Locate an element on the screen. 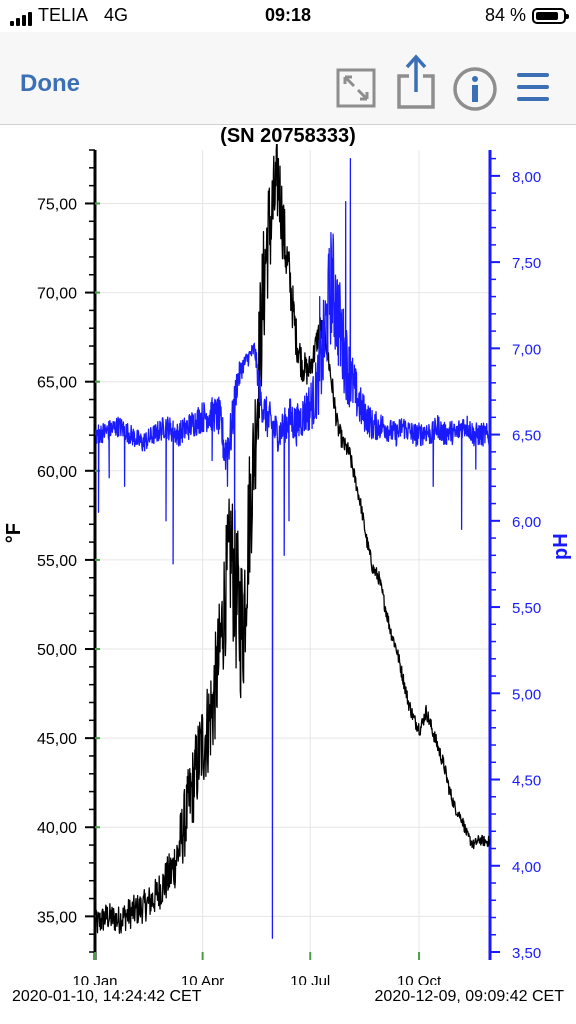 This screenshot has height=1024, width=576. right-tick-label: 7,50 is located at coordinates (526, 263).